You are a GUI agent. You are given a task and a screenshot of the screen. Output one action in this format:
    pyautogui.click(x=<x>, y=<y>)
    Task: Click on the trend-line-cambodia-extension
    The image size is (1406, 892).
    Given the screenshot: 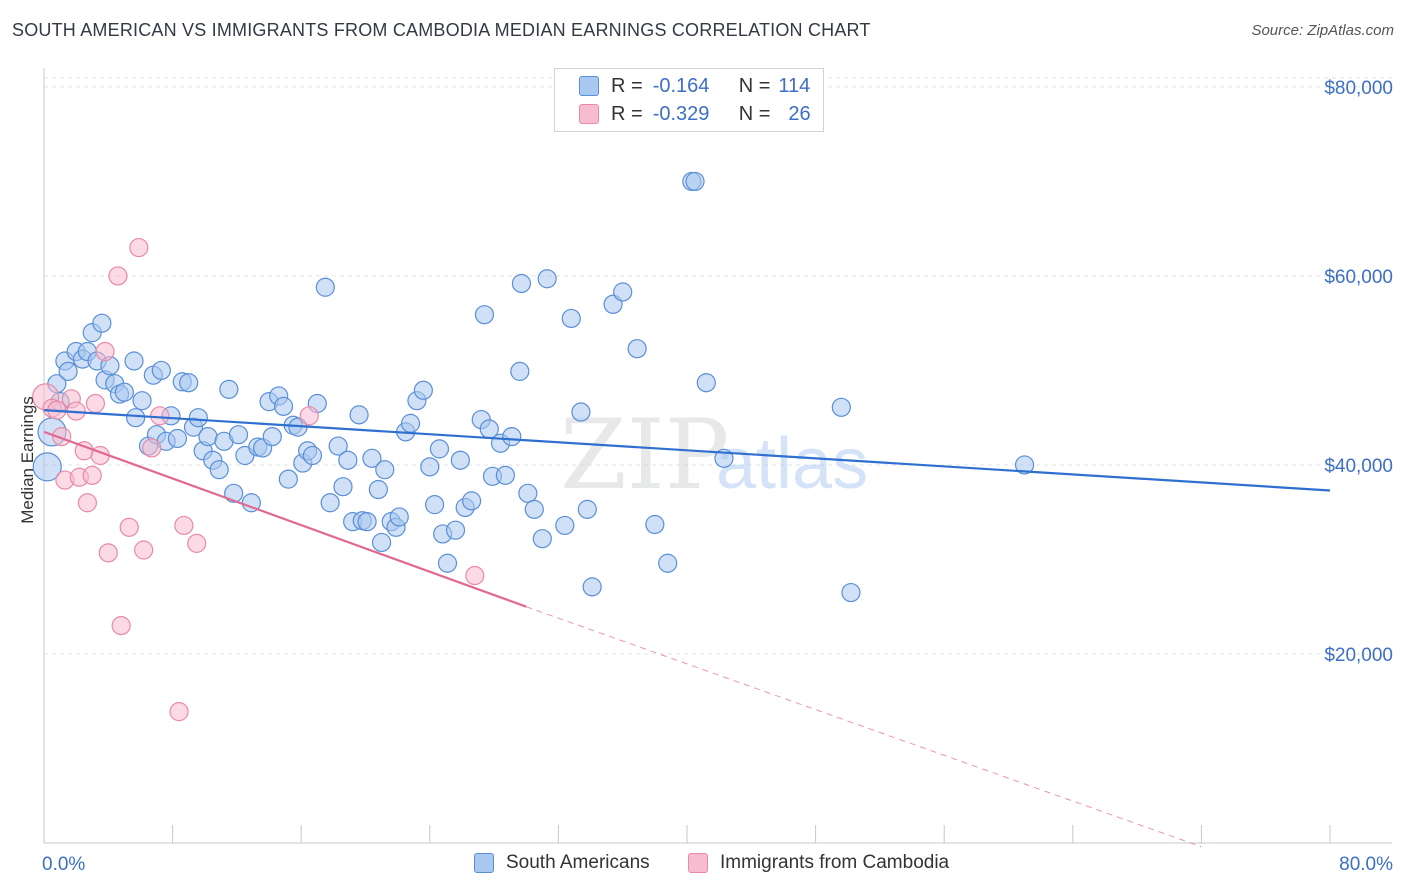 What is the action you would take?
    pyautogui.click(x=864, y=727)
    